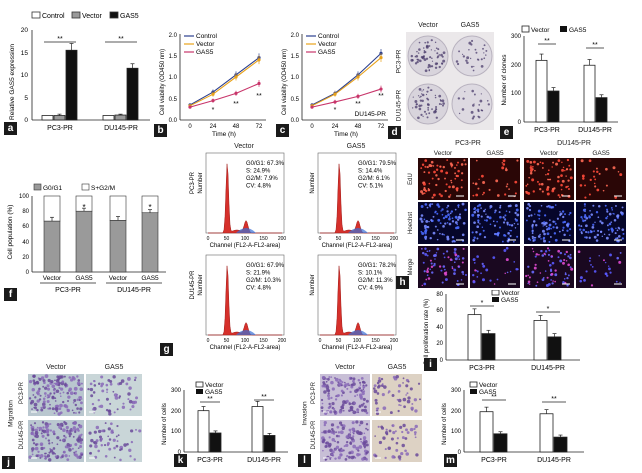  What do you see at coordinates (262, 179) in the screenshot?
I see `cell-cycle-stat: G2/M: 7.9%` at bounding box center [262, 179].